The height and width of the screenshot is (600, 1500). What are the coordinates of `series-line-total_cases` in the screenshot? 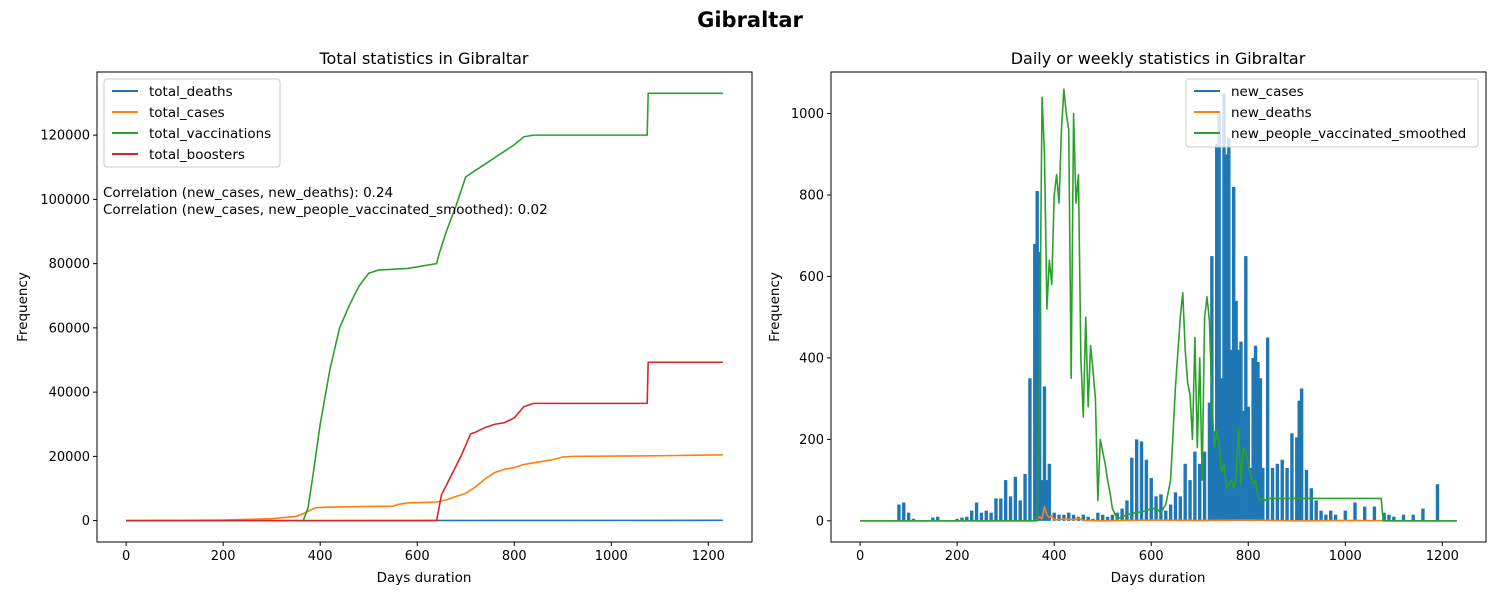 It's located at (424, 487).